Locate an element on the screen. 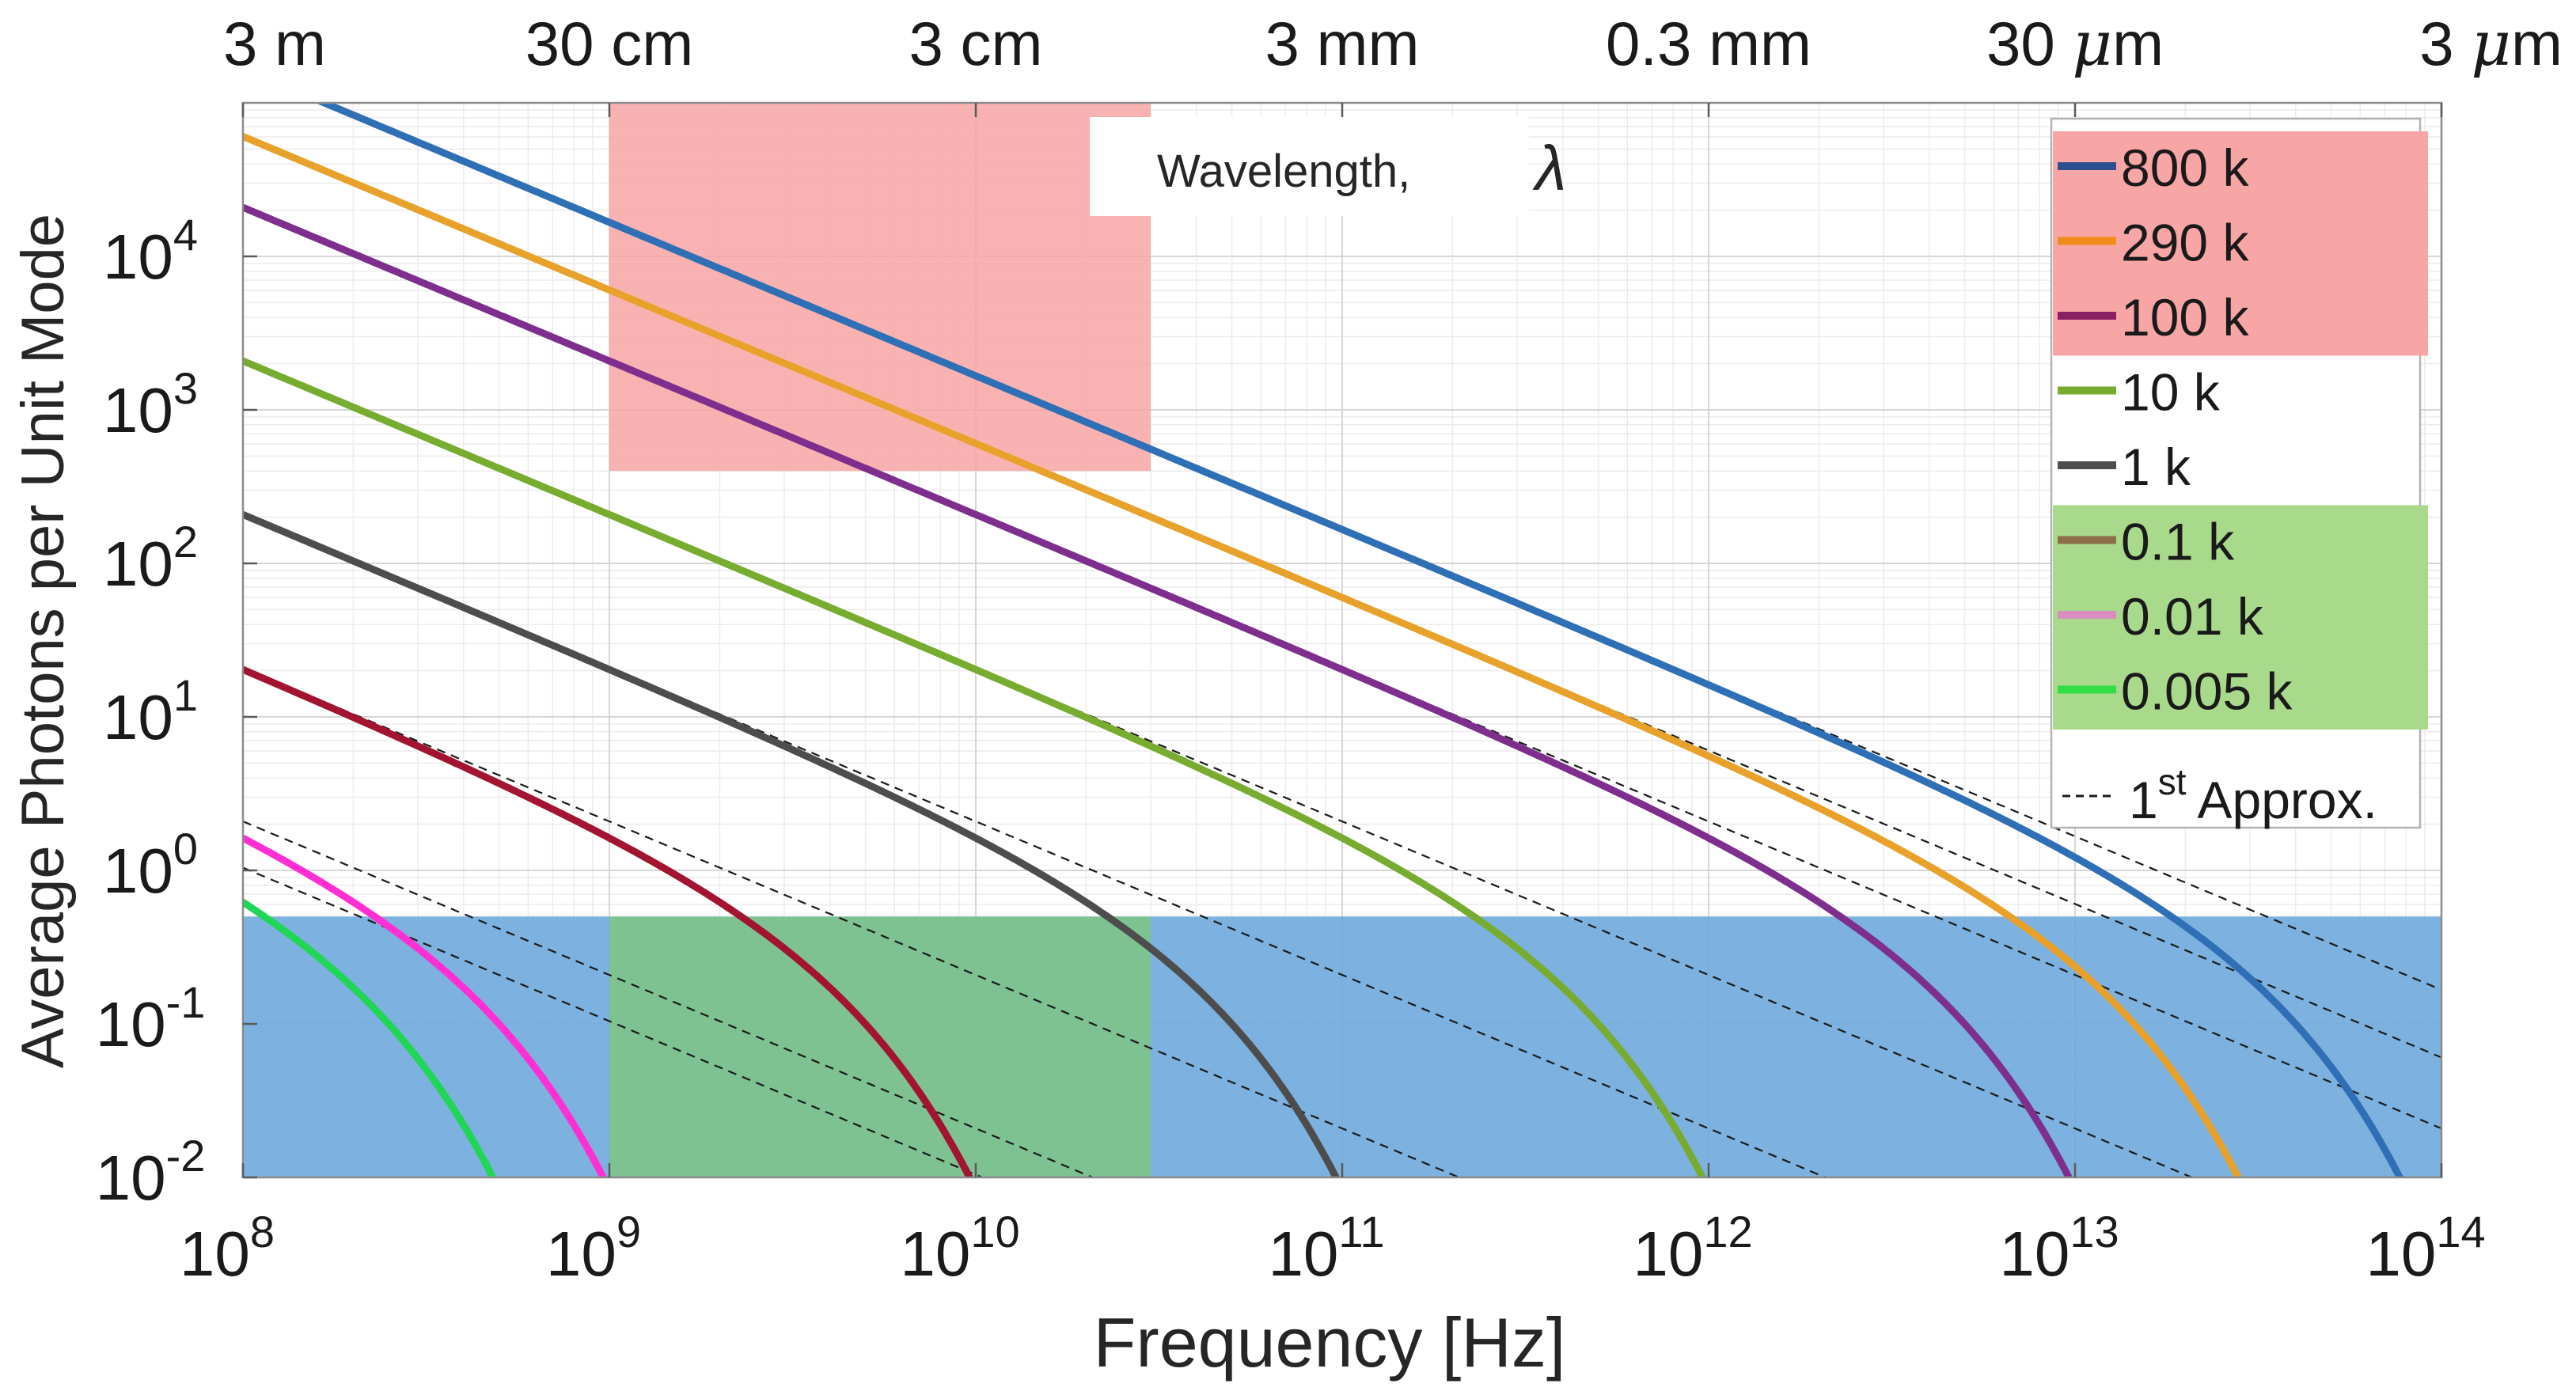 The image size is (2576, 1395). wavelength-tick-label: 3 μm is located at coordinates (2491, 44).